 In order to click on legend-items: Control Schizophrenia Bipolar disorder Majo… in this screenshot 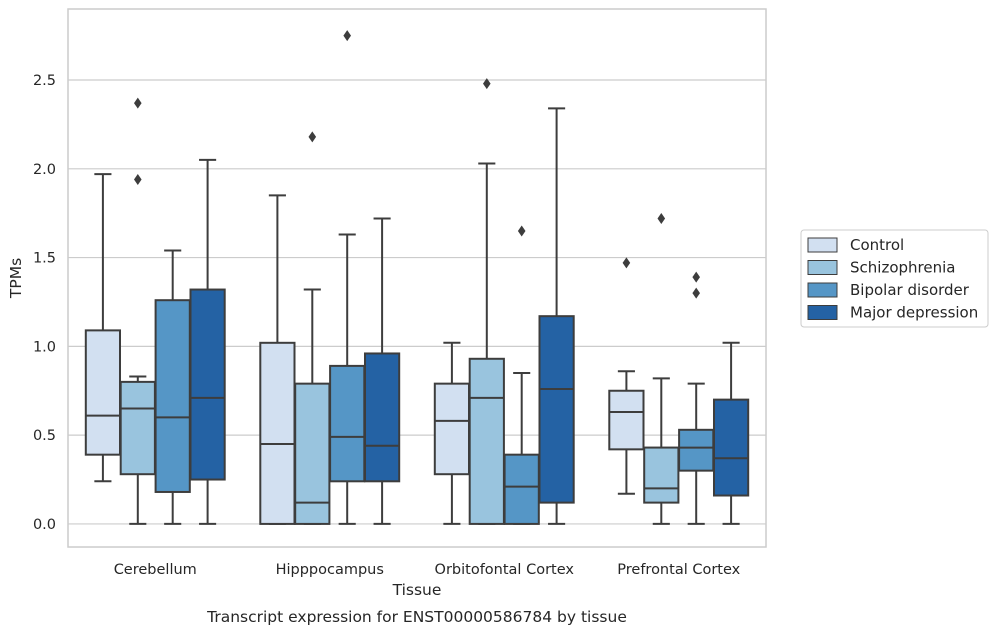, I will do `click(892, 279)`.